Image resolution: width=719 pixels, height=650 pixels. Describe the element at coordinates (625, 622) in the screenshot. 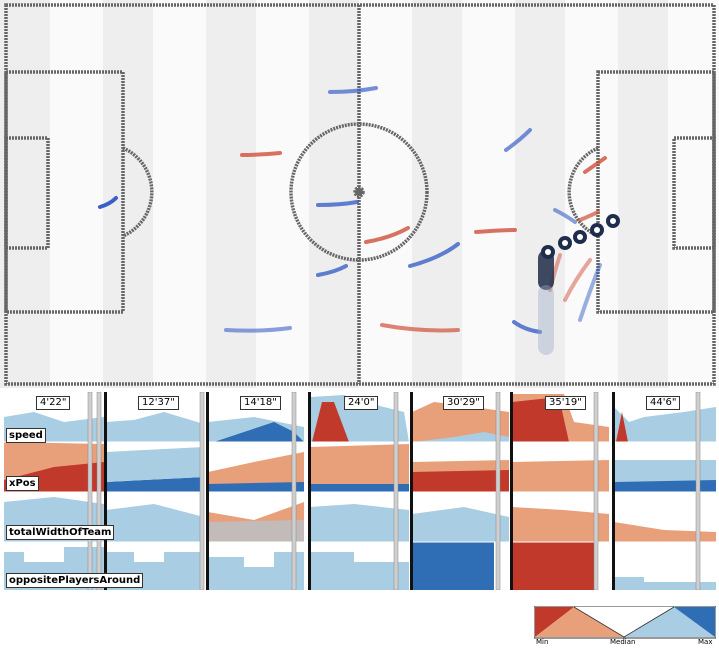

I see `color-legend` at that location.